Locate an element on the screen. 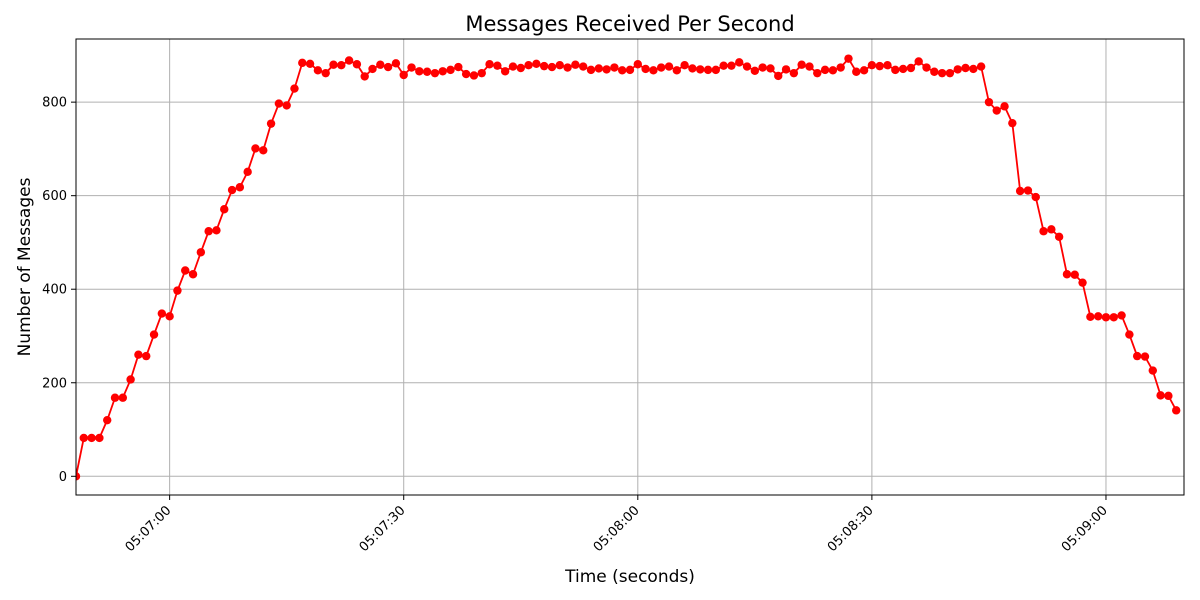 This screenshot has height=600, width=1200. x-axis-label: Time (seconds) is located at coordinates (629, 577).